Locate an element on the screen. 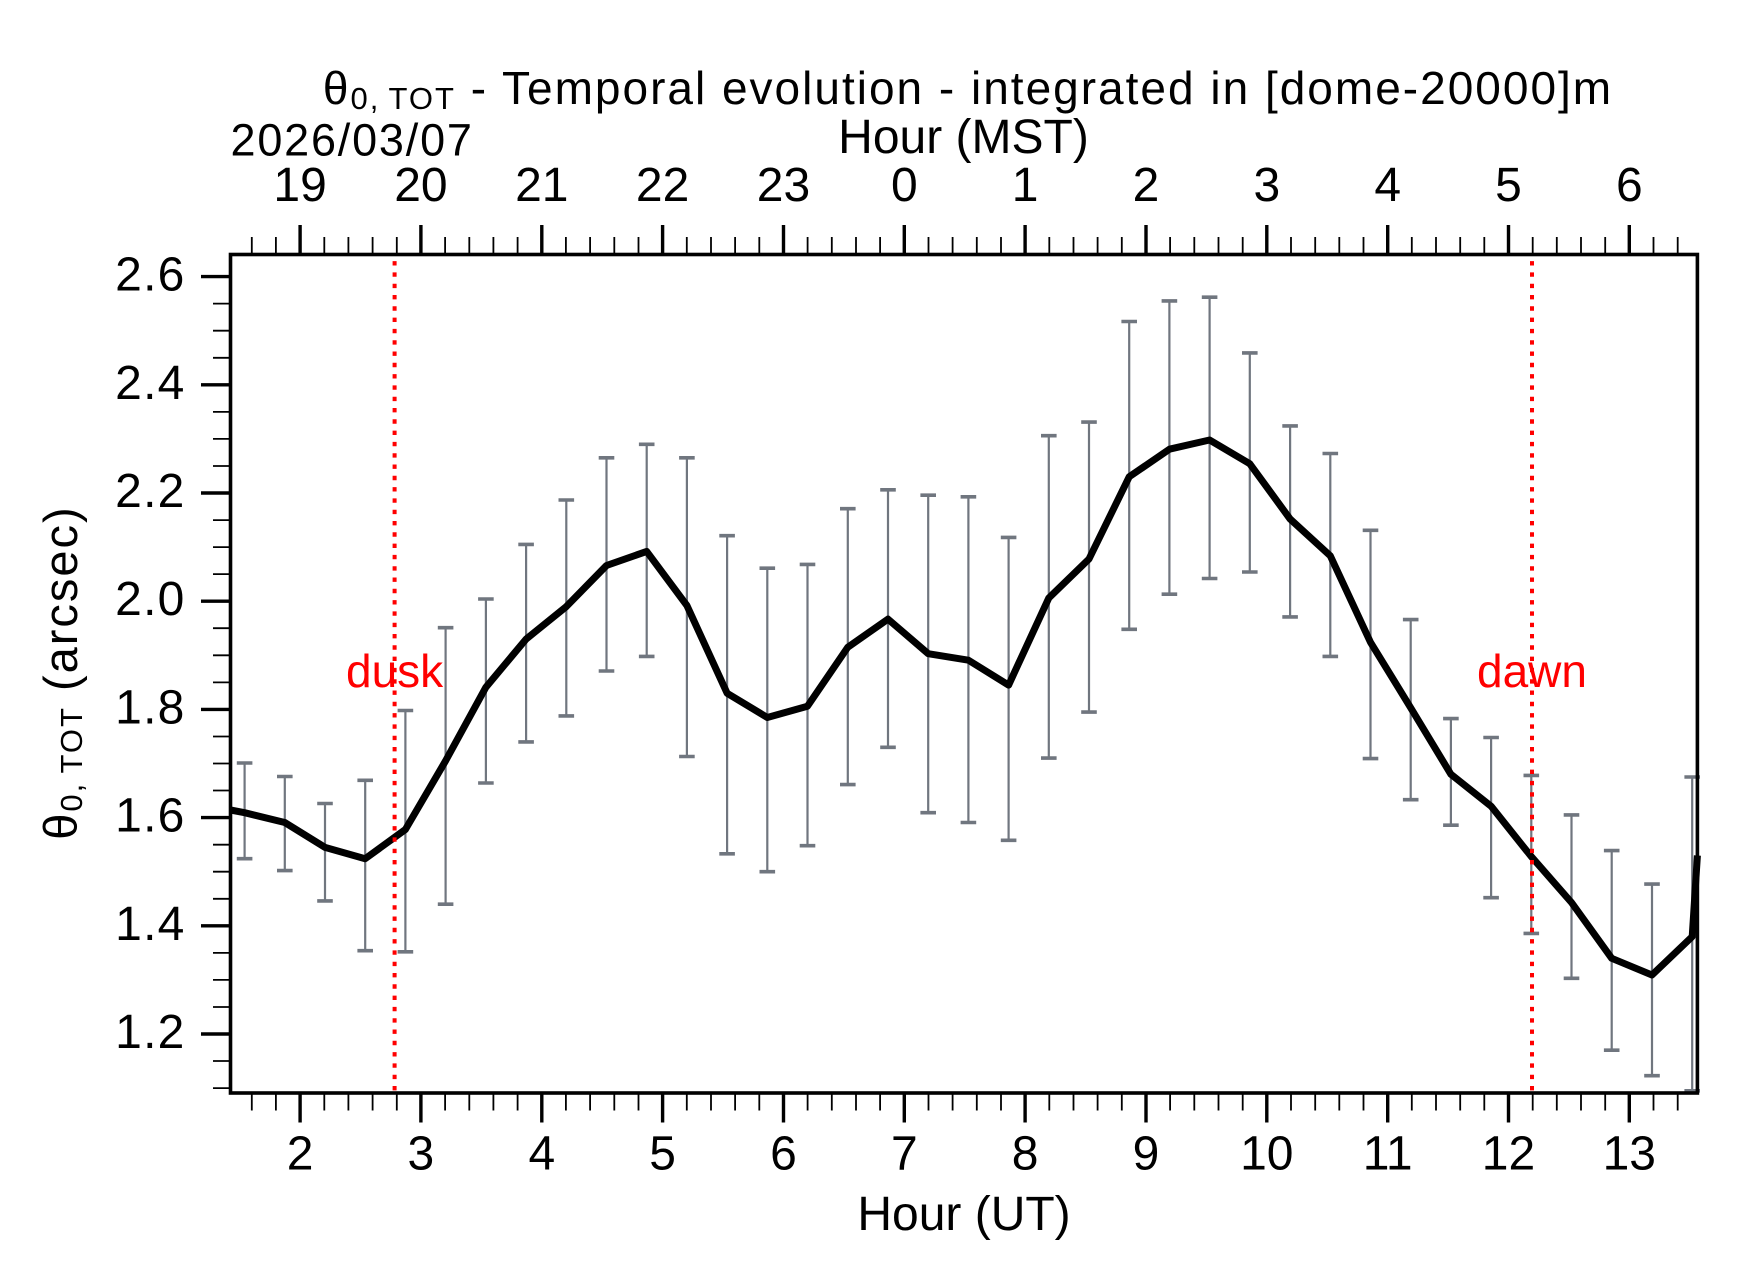  svg-text: 2.0 is located at coordinates (150, 599).